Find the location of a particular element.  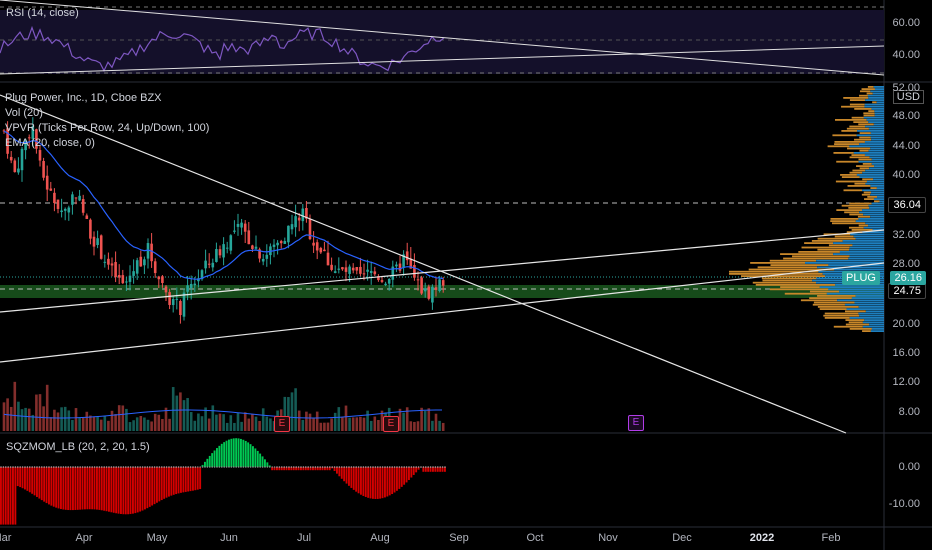

rsi-tick: 40.00 is located at coordinates (906, 55).